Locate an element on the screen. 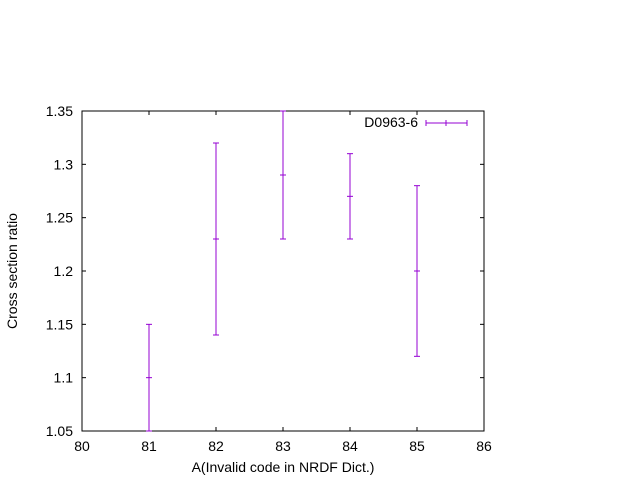  y-tick-label: 1.15 is located at coordinates (59, 324).